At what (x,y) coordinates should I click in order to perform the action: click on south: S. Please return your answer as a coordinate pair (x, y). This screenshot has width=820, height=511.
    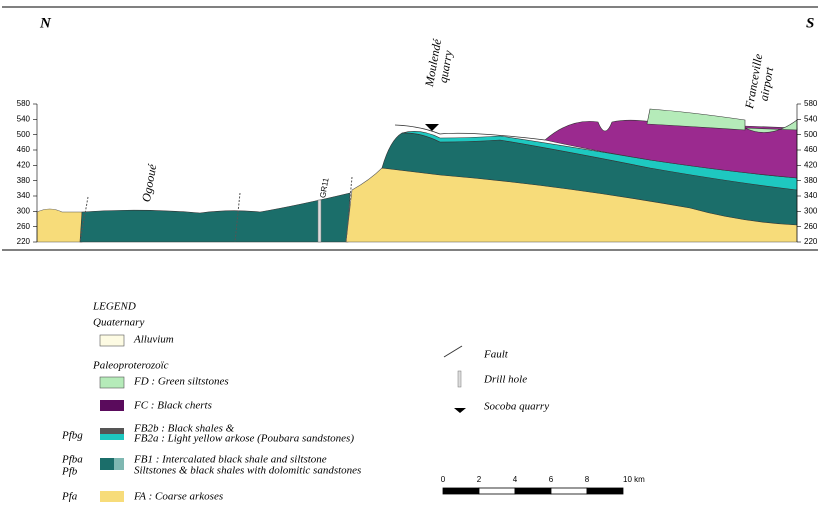
    Looking at the image, I should click on (810, 23).